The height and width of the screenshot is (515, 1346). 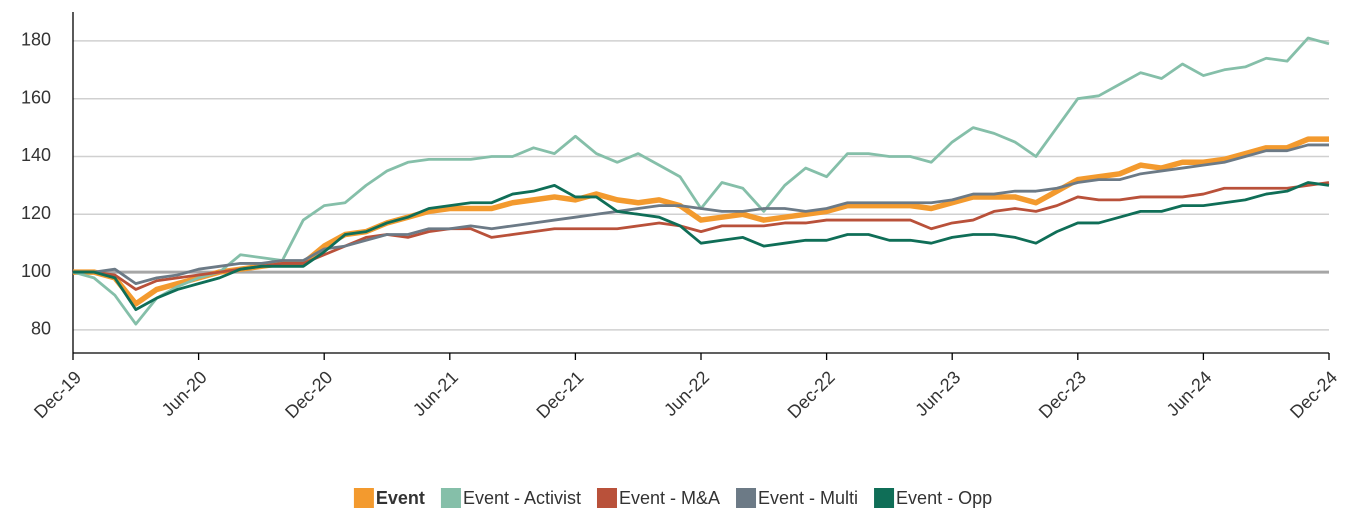 I want to click on x-tick-label: Jun-20, so click(x=184, y=393).